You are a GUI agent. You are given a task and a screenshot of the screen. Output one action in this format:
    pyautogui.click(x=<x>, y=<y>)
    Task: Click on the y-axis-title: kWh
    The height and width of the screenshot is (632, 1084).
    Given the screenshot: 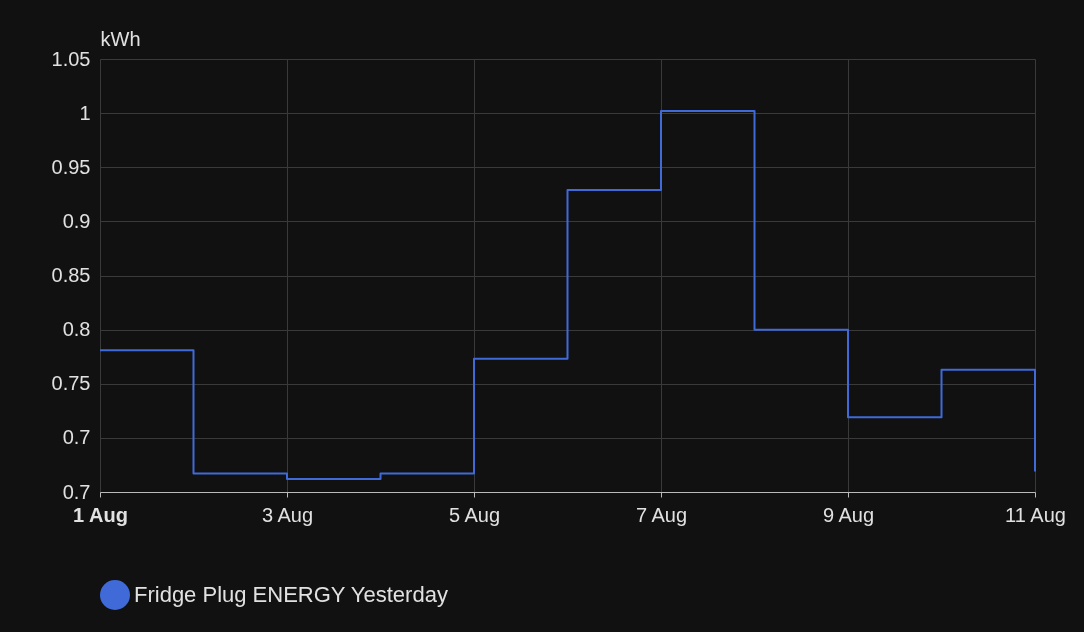 What is the action you would take?
    pyautogui.click(x=120, y=38)
    